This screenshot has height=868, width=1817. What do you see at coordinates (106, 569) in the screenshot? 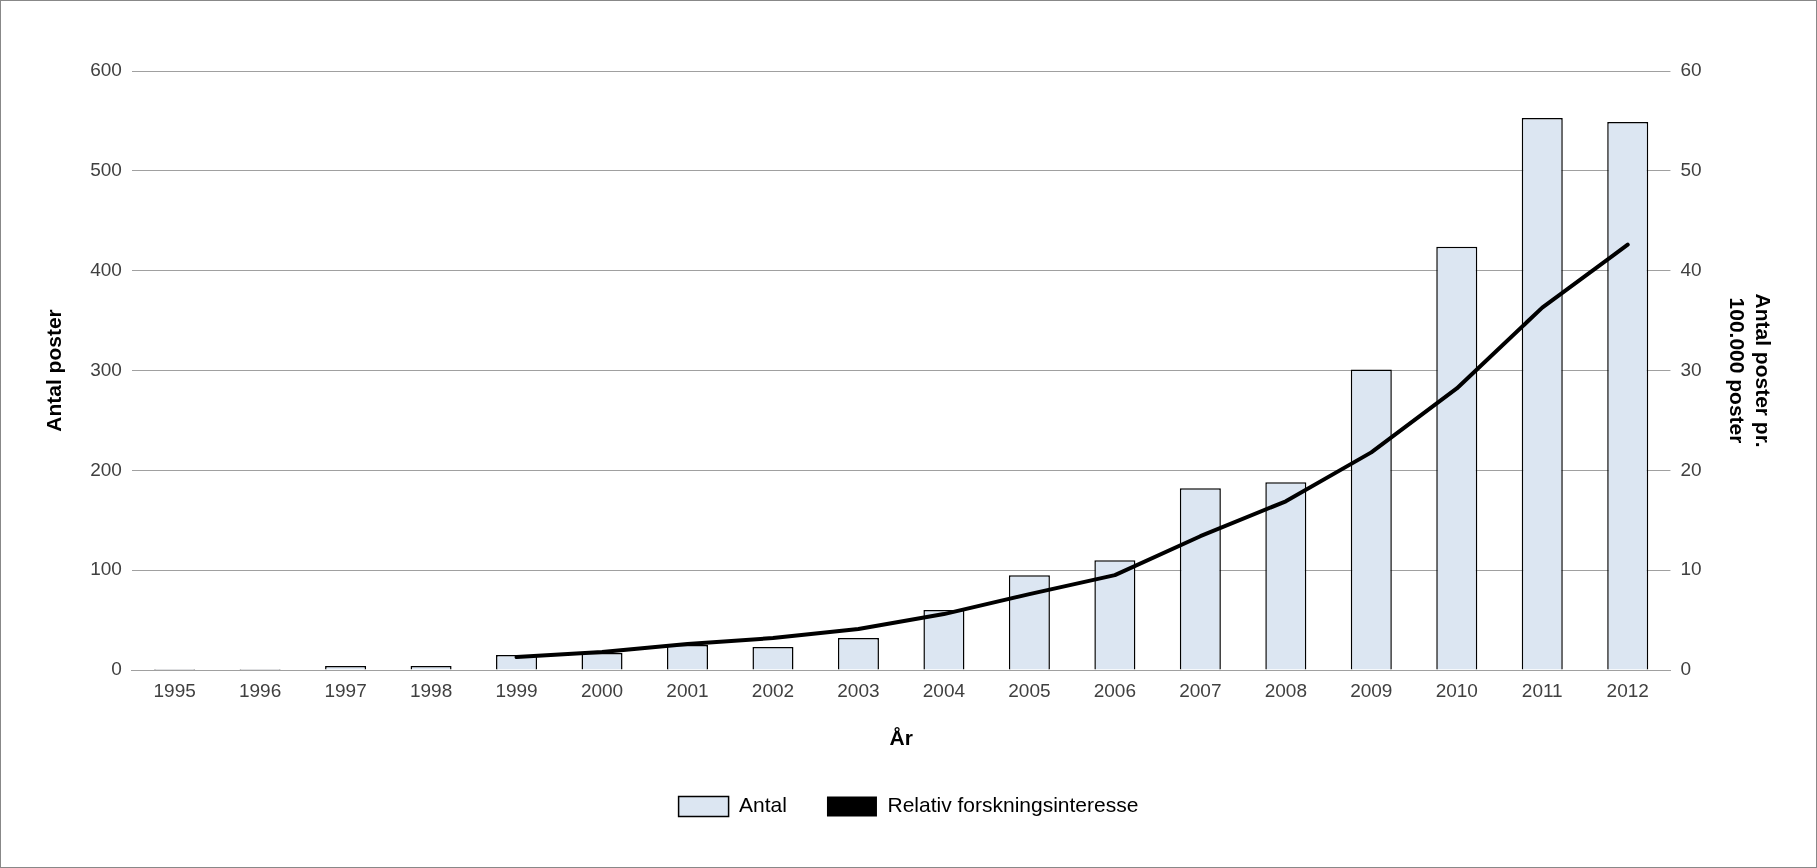
I see `y-tick-label: 100` at bounding box center [106, 569].